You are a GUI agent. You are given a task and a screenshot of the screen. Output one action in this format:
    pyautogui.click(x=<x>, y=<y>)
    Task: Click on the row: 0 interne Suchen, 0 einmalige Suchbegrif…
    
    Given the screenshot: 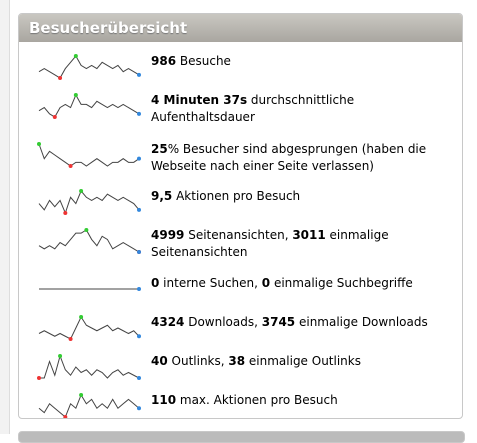 What is the action you would take?
    pyautogui.click(x=247, y=289)
    